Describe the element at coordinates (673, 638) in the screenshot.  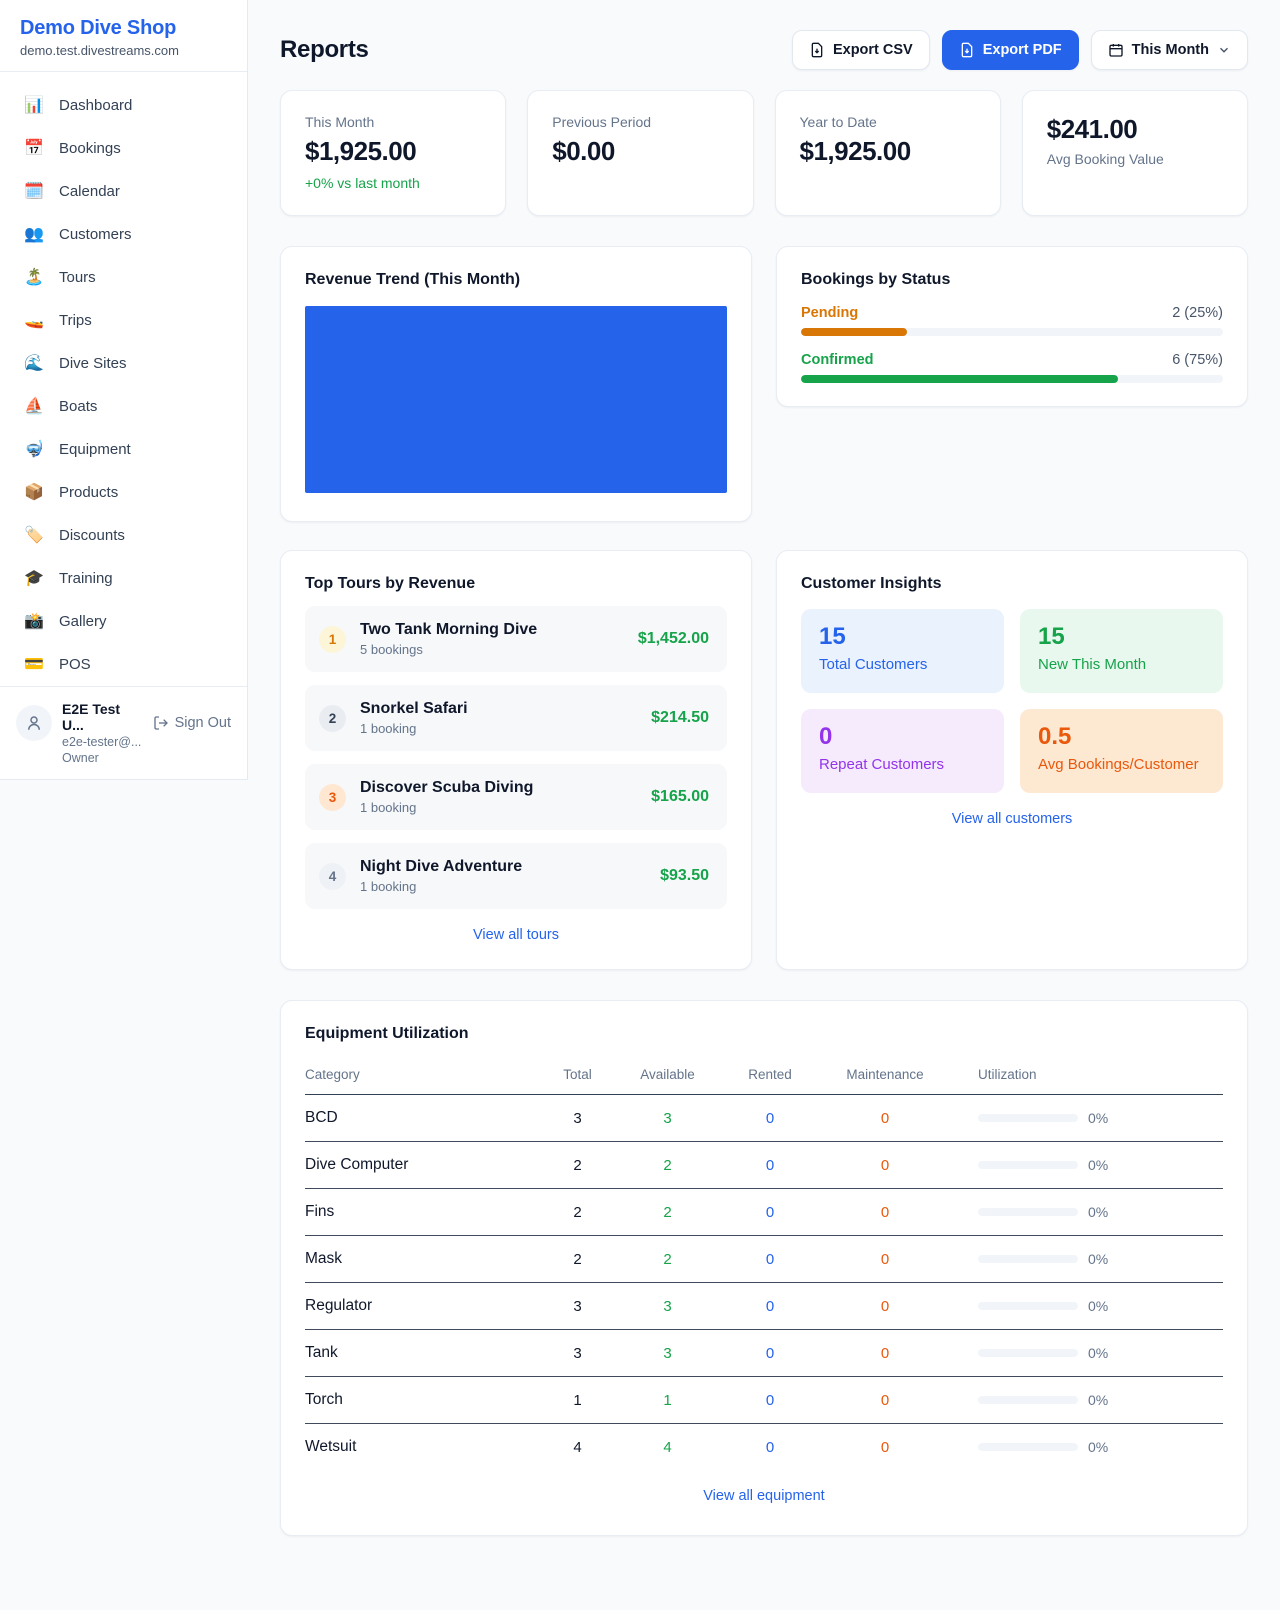
I see `tour-amount: $1,452.00` at that location.